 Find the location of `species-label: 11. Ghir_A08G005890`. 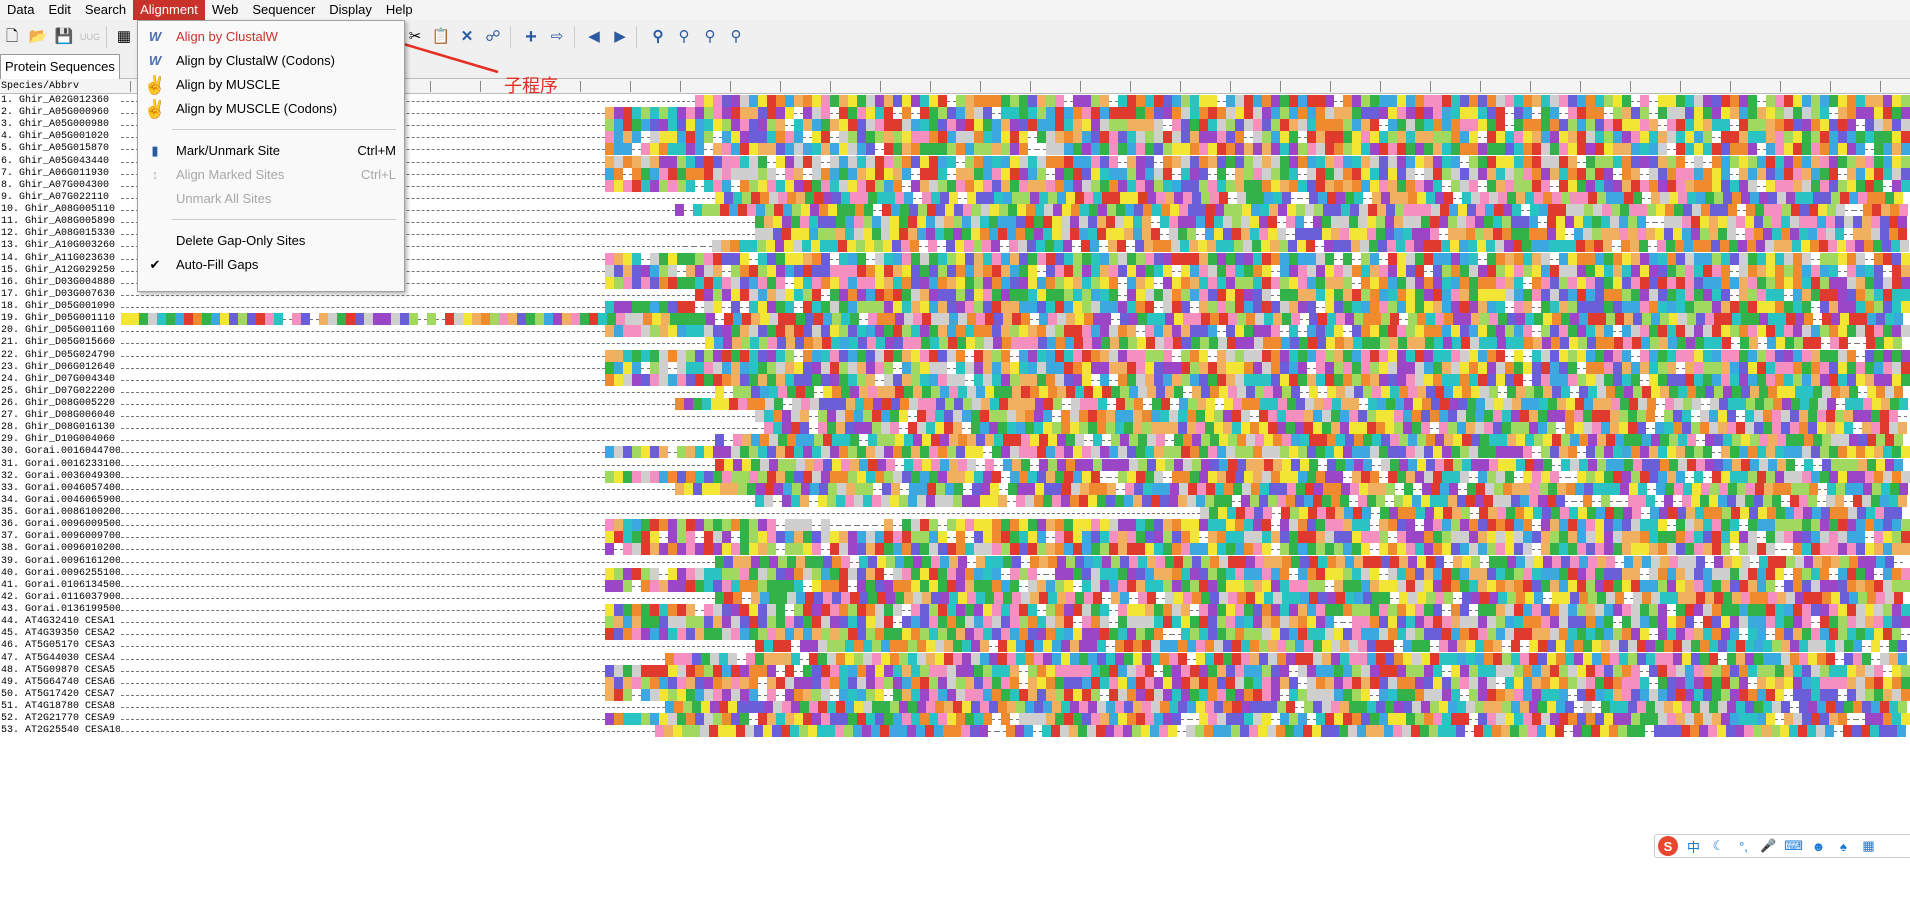

species-label: 11. Ghir_A08G005890 is located at coordinates (58, 222).